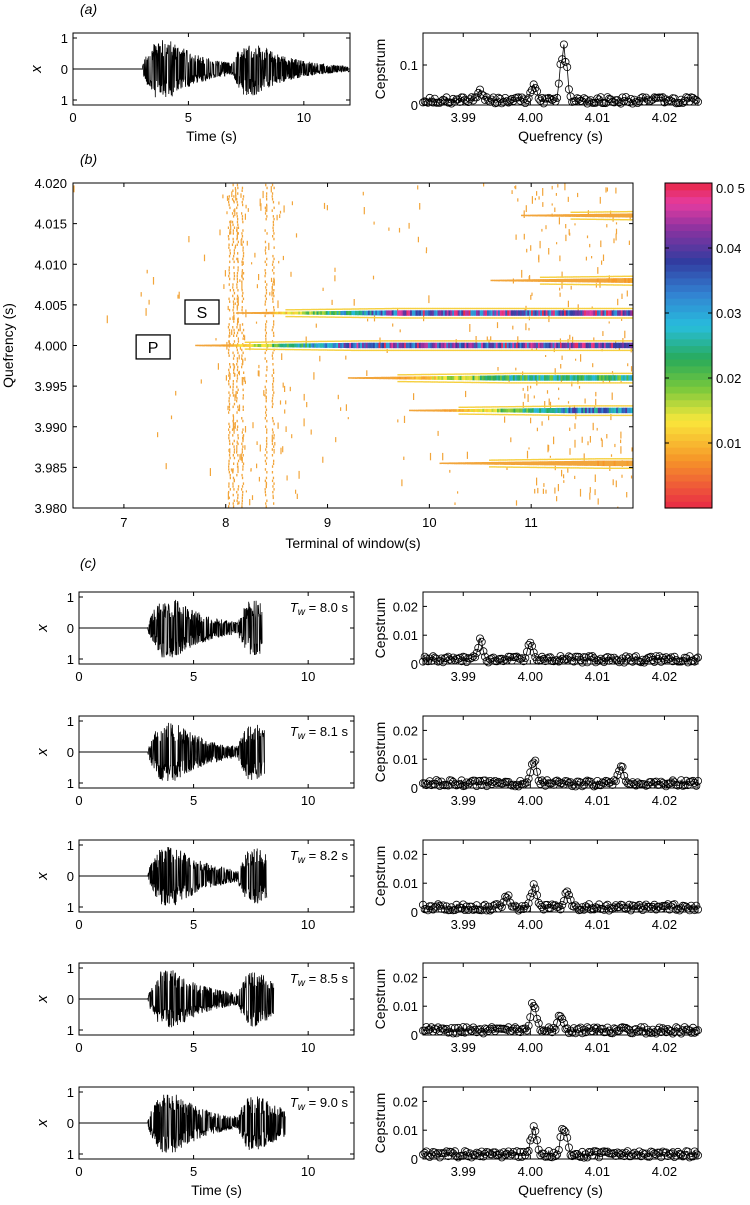  Describe the element at coordinates (530, 676) in the screenshot. I see `x-tick-label: 4.00` at that location.